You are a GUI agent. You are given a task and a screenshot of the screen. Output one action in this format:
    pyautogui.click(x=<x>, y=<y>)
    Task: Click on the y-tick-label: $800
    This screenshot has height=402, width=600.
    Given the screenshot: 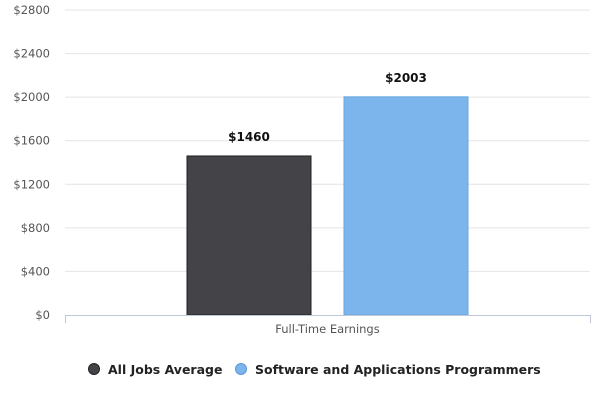 What is the action you would take?
    pyautogui.click(x=35, y=228)
    